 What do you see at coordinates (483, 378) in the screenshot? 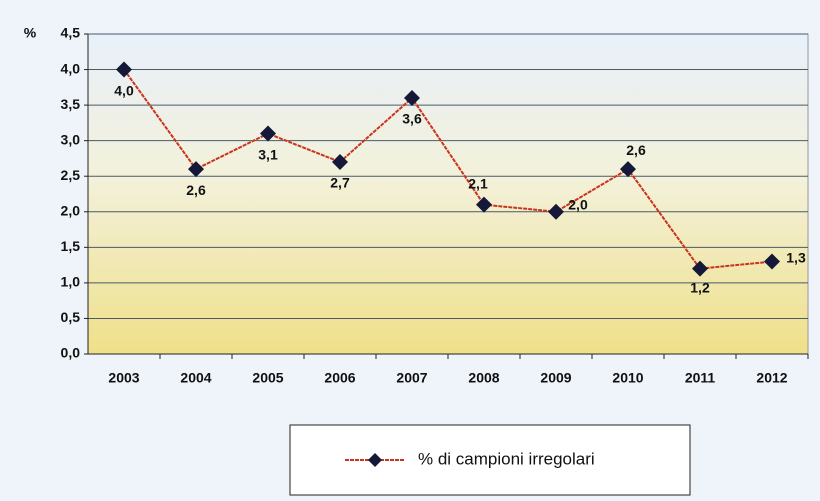
I see `x-tick-label: 2008` at bounding box center [483, 378].